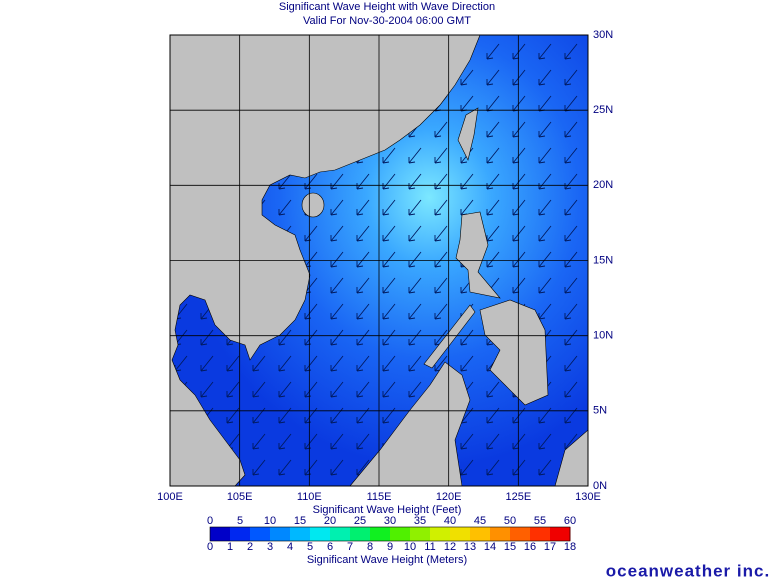 The image size is (776, 581). I want to click on x-tick-label: 100E, so click(170, 497).